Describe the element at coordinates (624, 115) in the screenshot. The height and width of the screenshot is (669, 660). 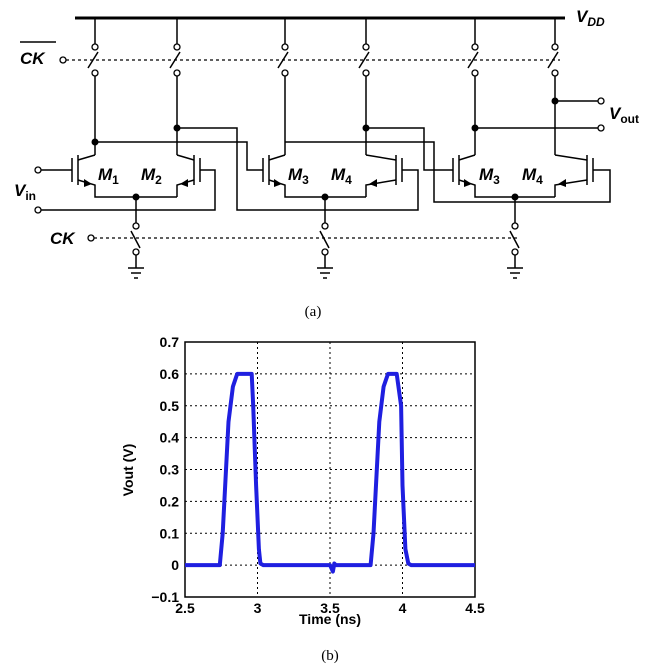
I see `vout-label: Vout` at that location.